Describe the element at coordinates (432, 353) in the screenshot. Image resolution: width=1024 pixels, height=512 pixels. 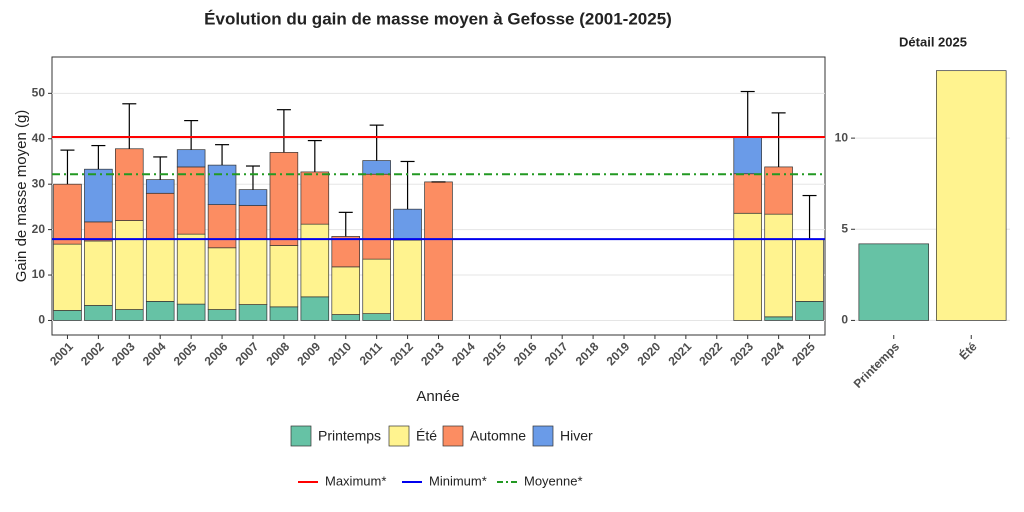
I see `x-tick-label: 2013` at that location.